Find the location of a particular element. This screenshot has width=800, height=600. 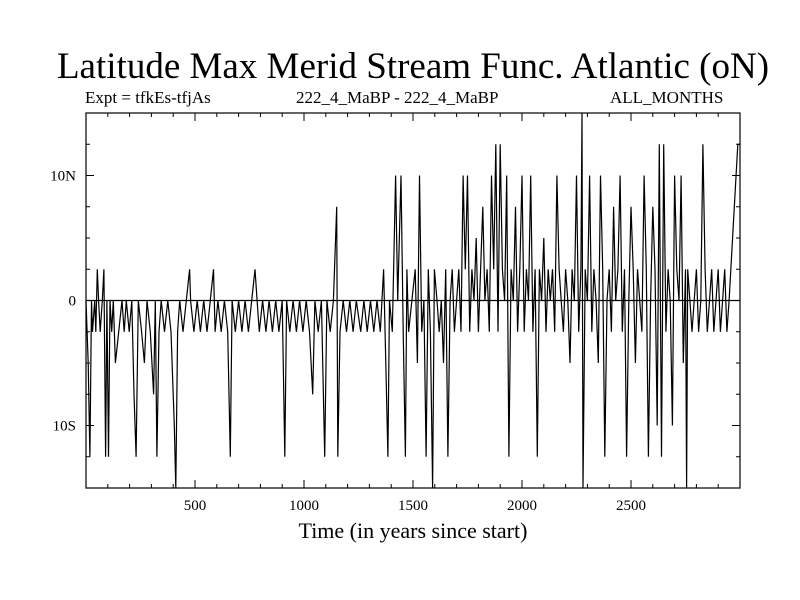

x-tick-label: 500 is located at coordinates (195, 506).